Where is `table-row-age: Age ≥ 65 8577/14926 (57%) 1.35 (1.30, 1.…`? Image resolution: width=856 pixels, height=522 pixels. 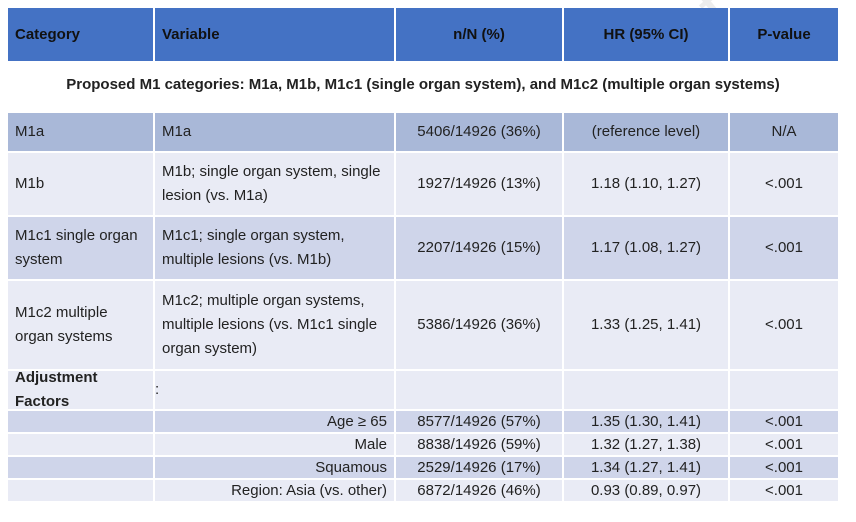
table-row-age: Age ≥ 65 8577/14926 (57%) 1.35 (1.30, 1.… is located at coordinates (423, 422).